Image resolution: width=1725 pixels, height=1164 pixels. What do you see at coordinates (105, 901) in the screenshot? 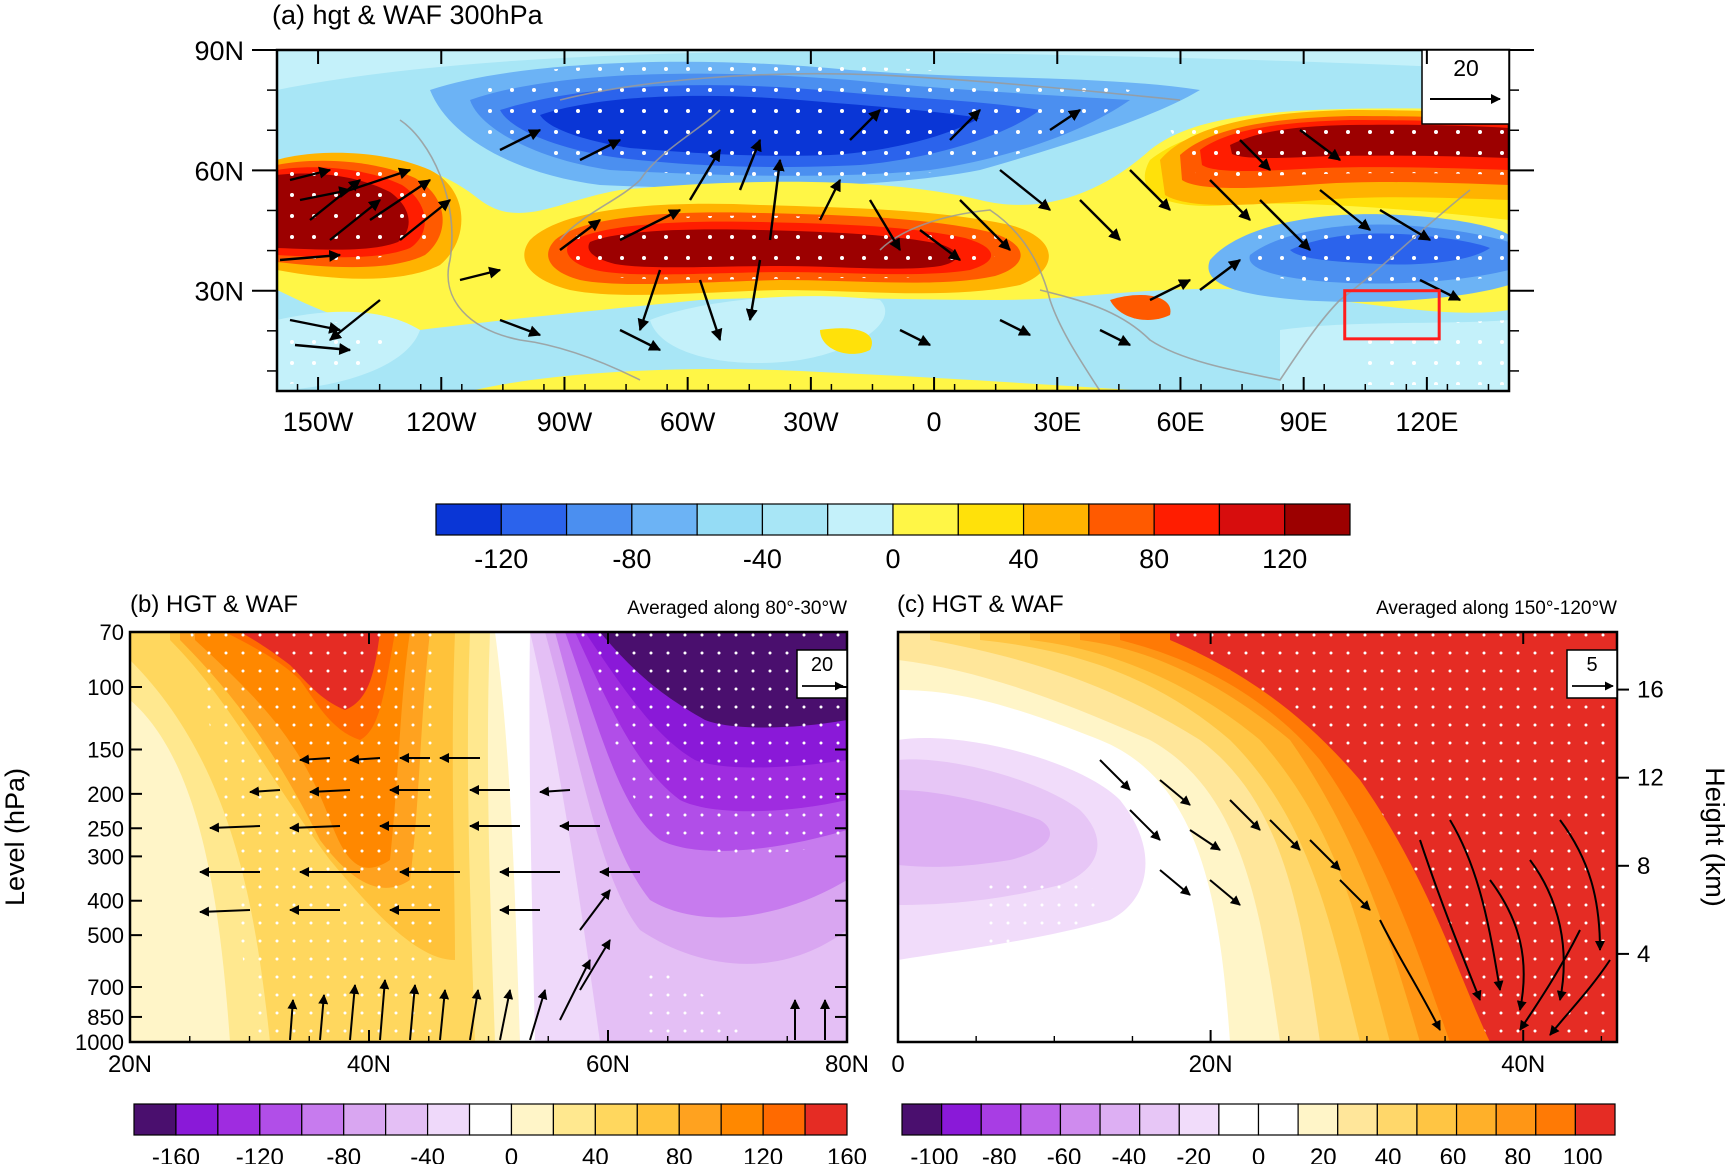
I see `y-tick-label: 400` at bounding box center [105, 901].